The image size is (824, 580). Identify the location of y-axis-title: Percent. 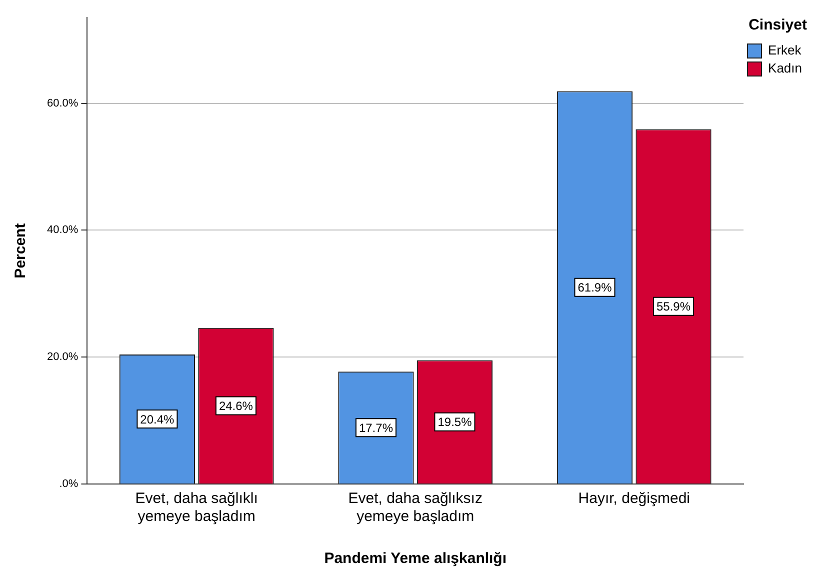
(21, 250).